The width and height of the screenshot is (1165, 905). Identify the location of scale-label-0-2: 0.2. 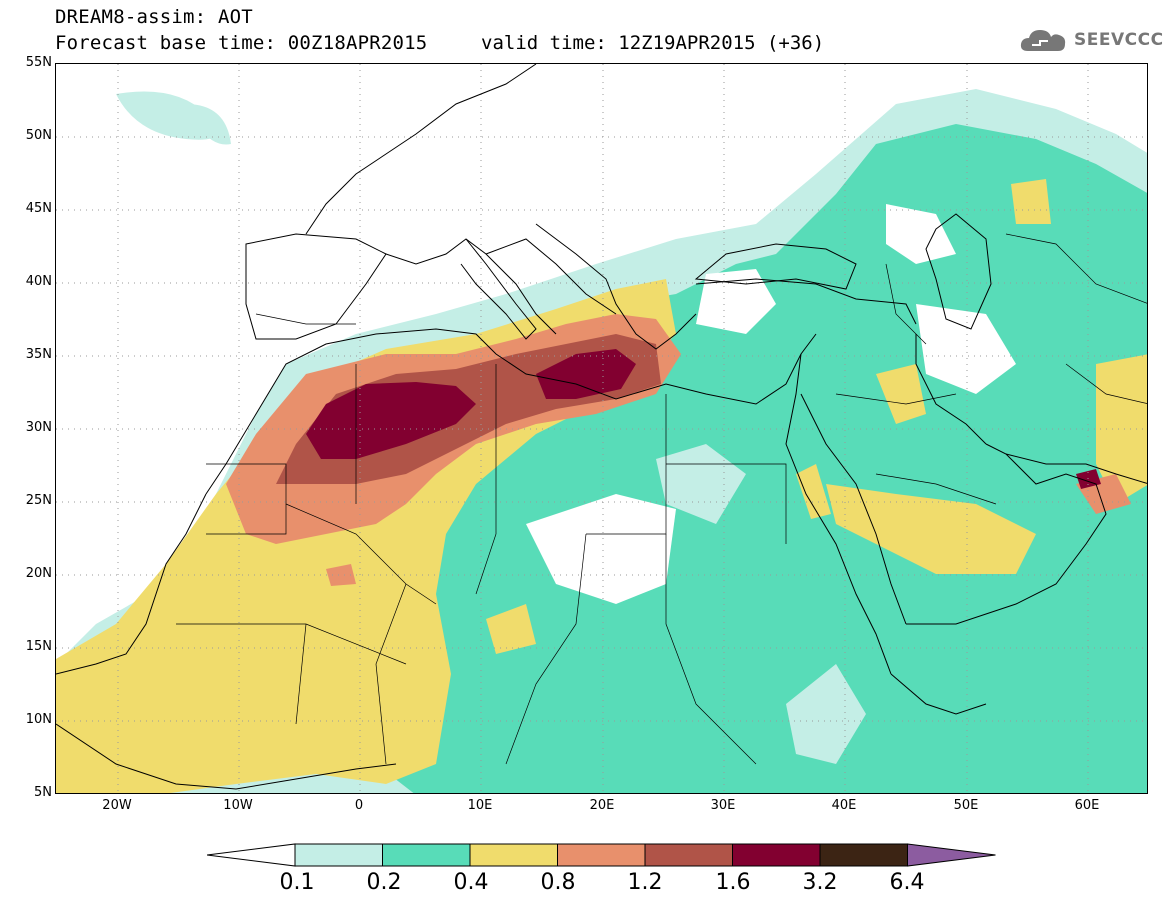
(384, 882).